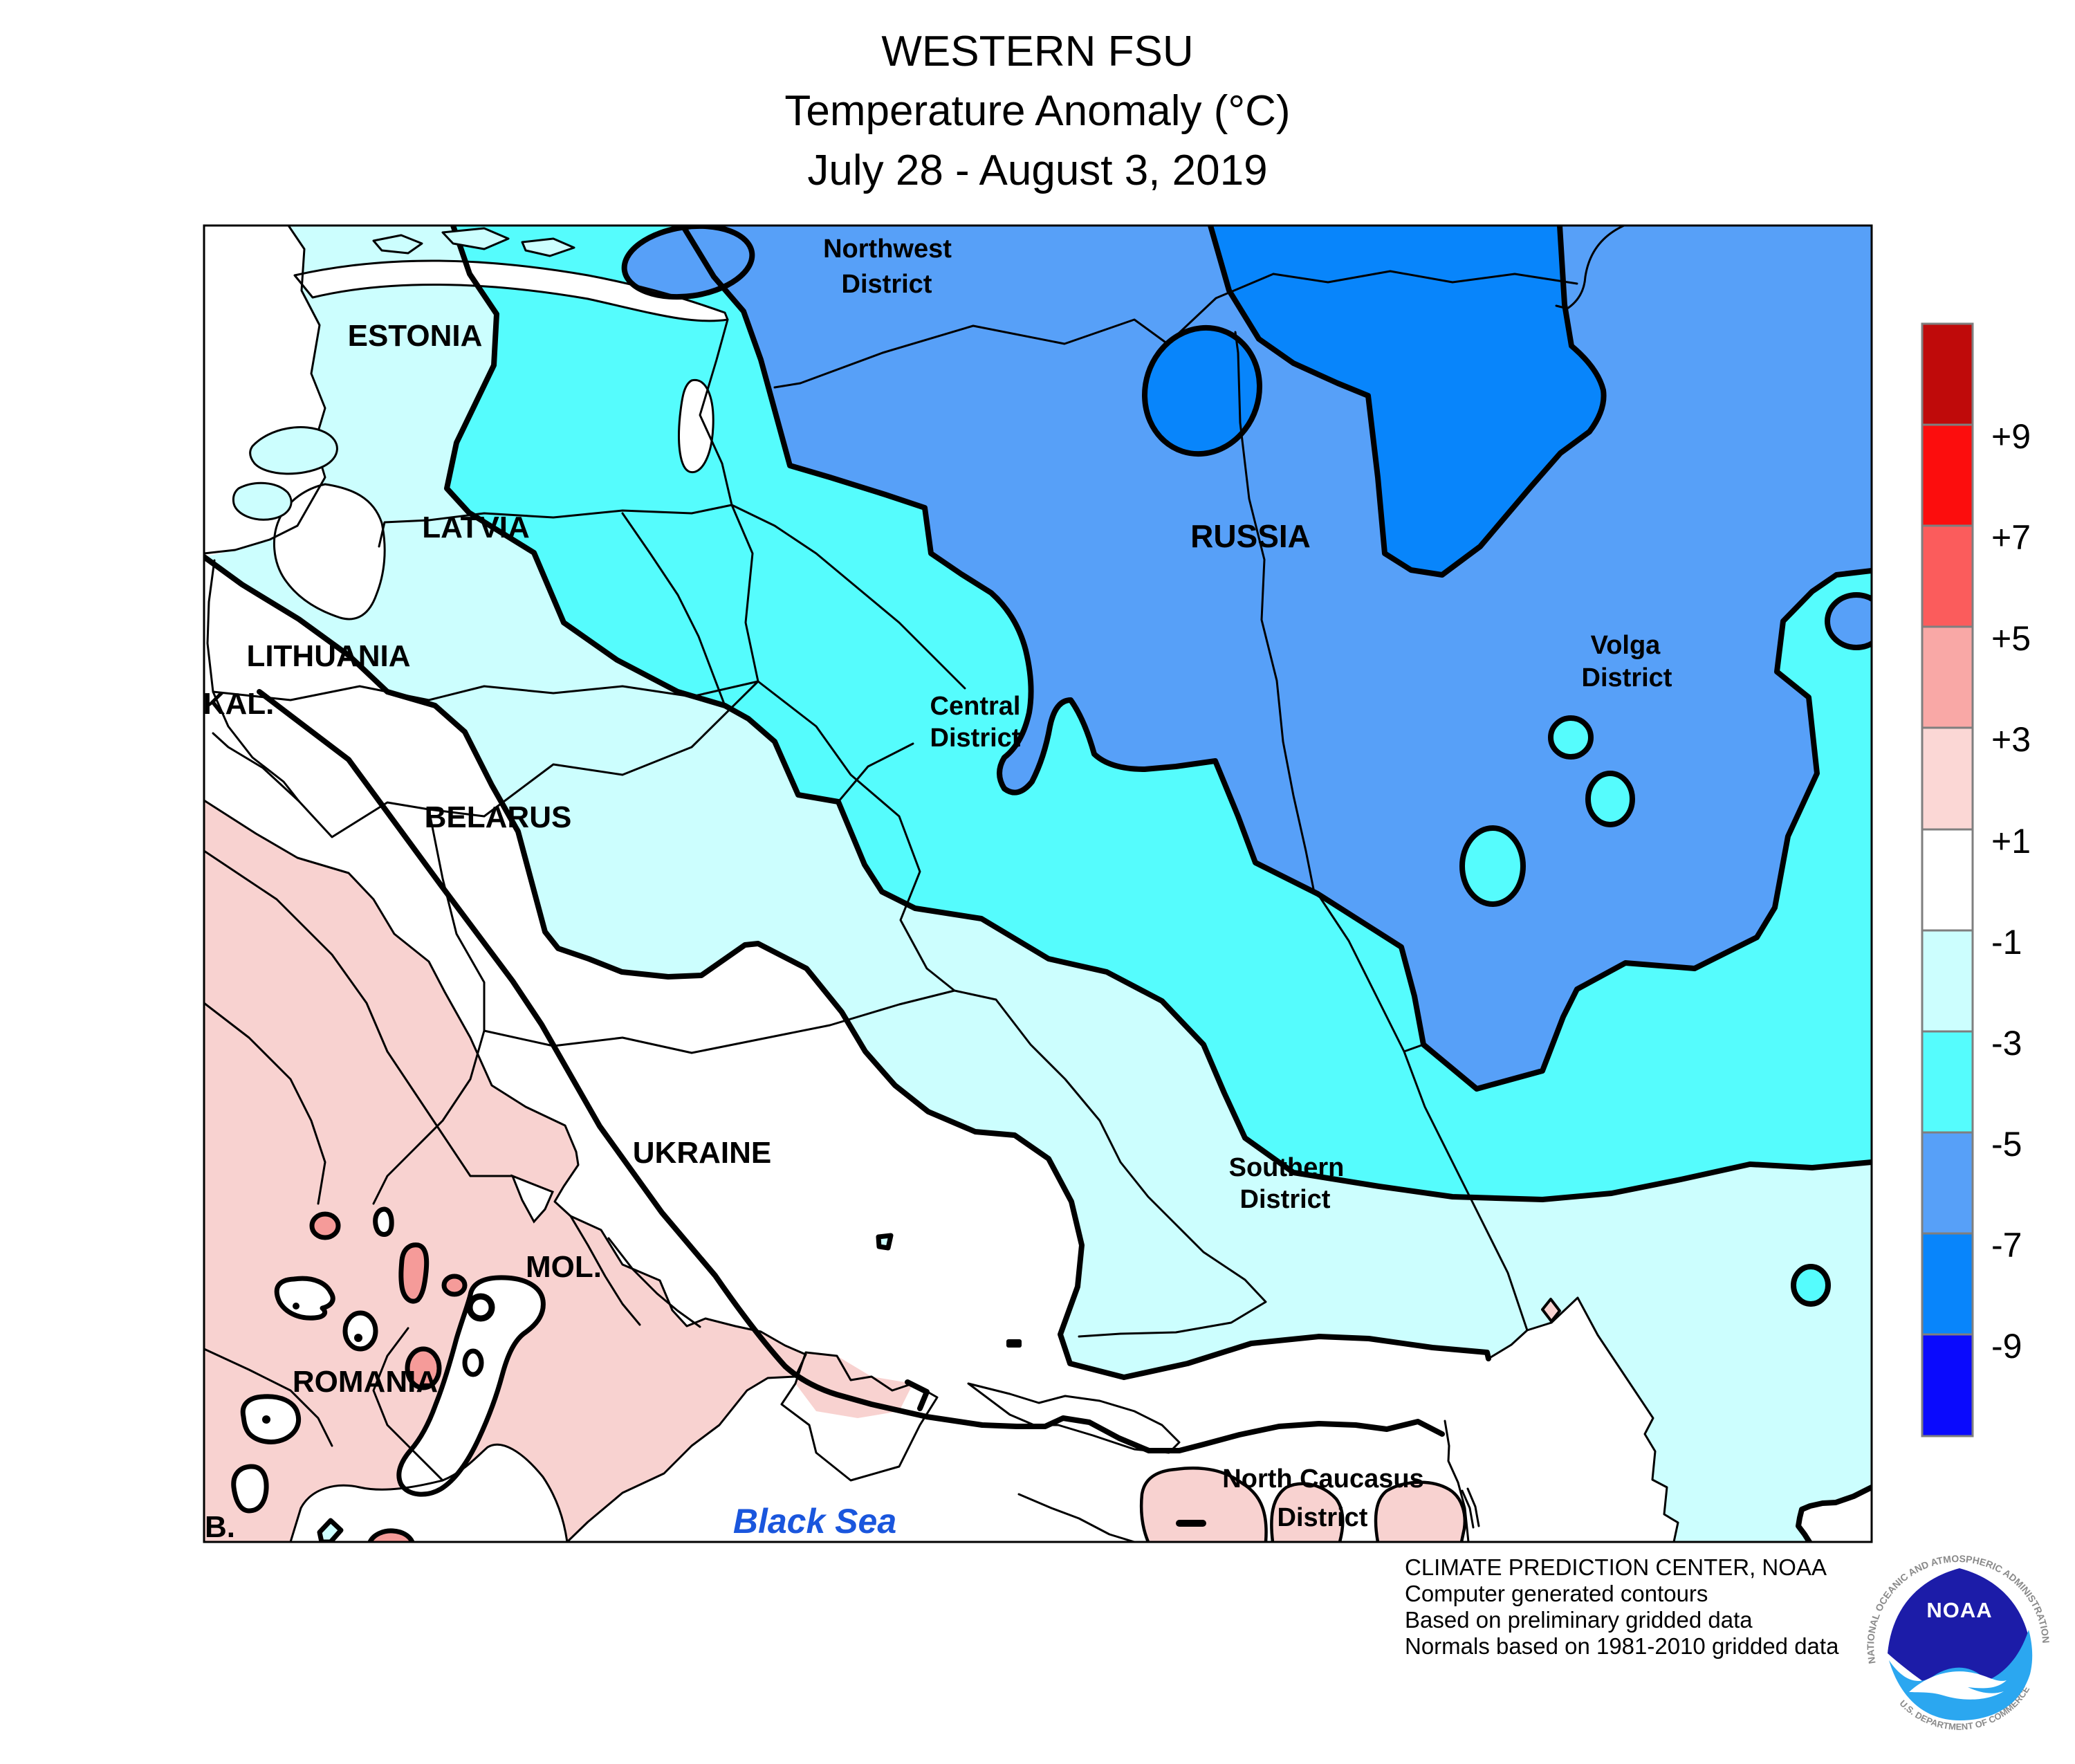 The image size is (2075, 1764). Describe the element at coordinates (2006, 1144) in the screenshot. I see `svg-text: -5` at that location.